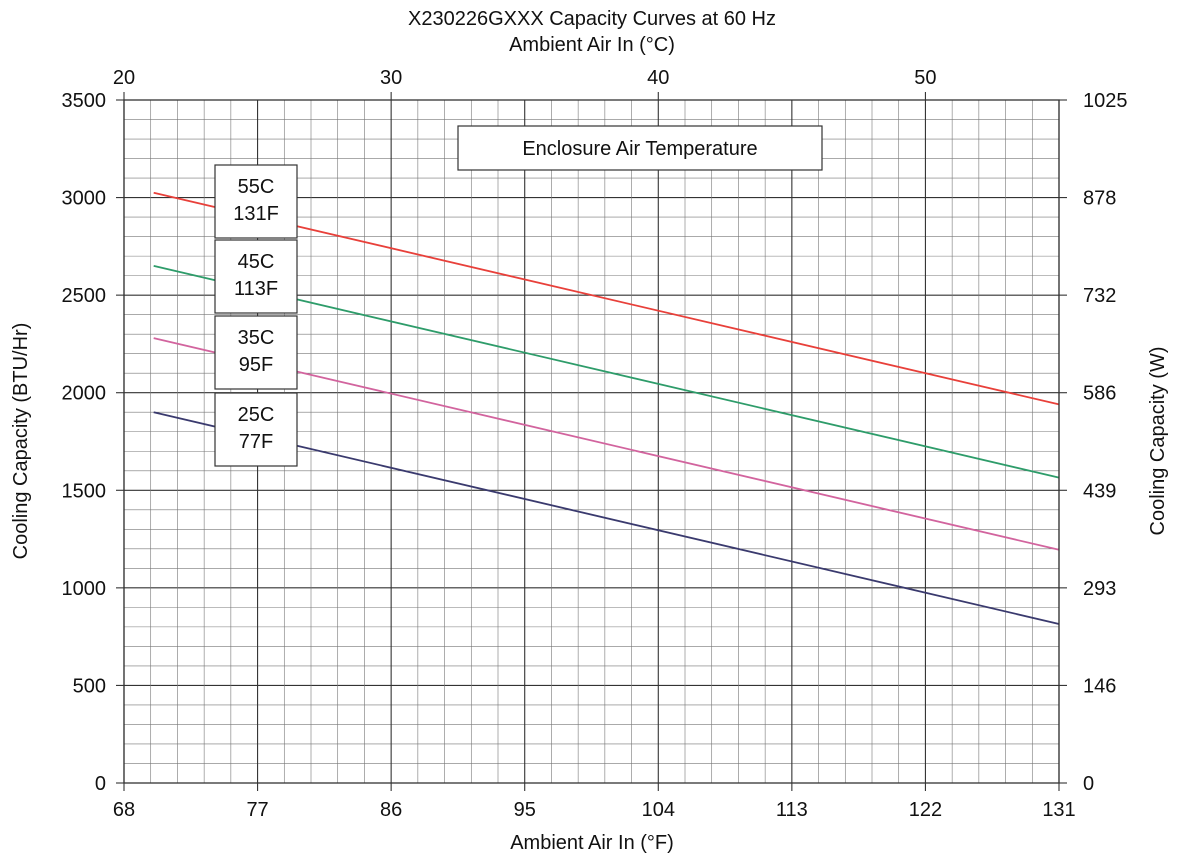 This screenshot has width=1179, height=856. What do you see at coordinates (84, 589) in the screenshot?
I see `y-tick-label: 1000` at bounding box center [84, 589].